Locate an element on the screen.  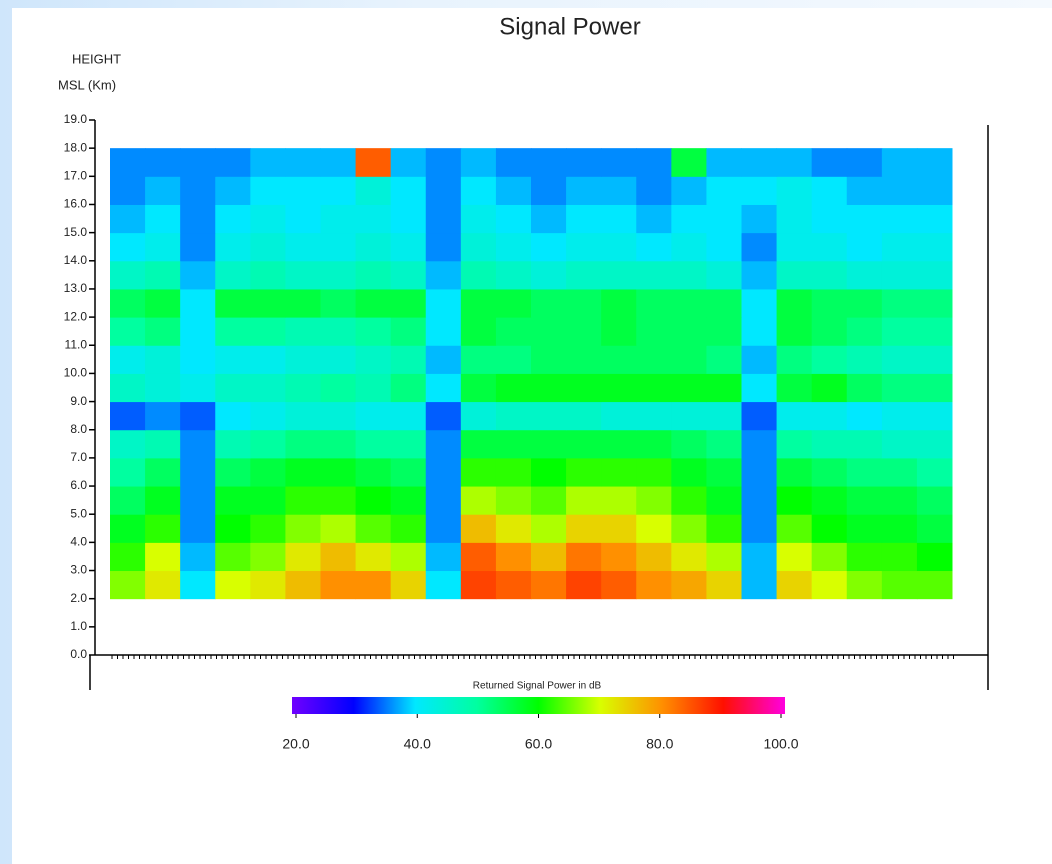
y-tick-label: 9.0 is located at coordinates (78, 401).